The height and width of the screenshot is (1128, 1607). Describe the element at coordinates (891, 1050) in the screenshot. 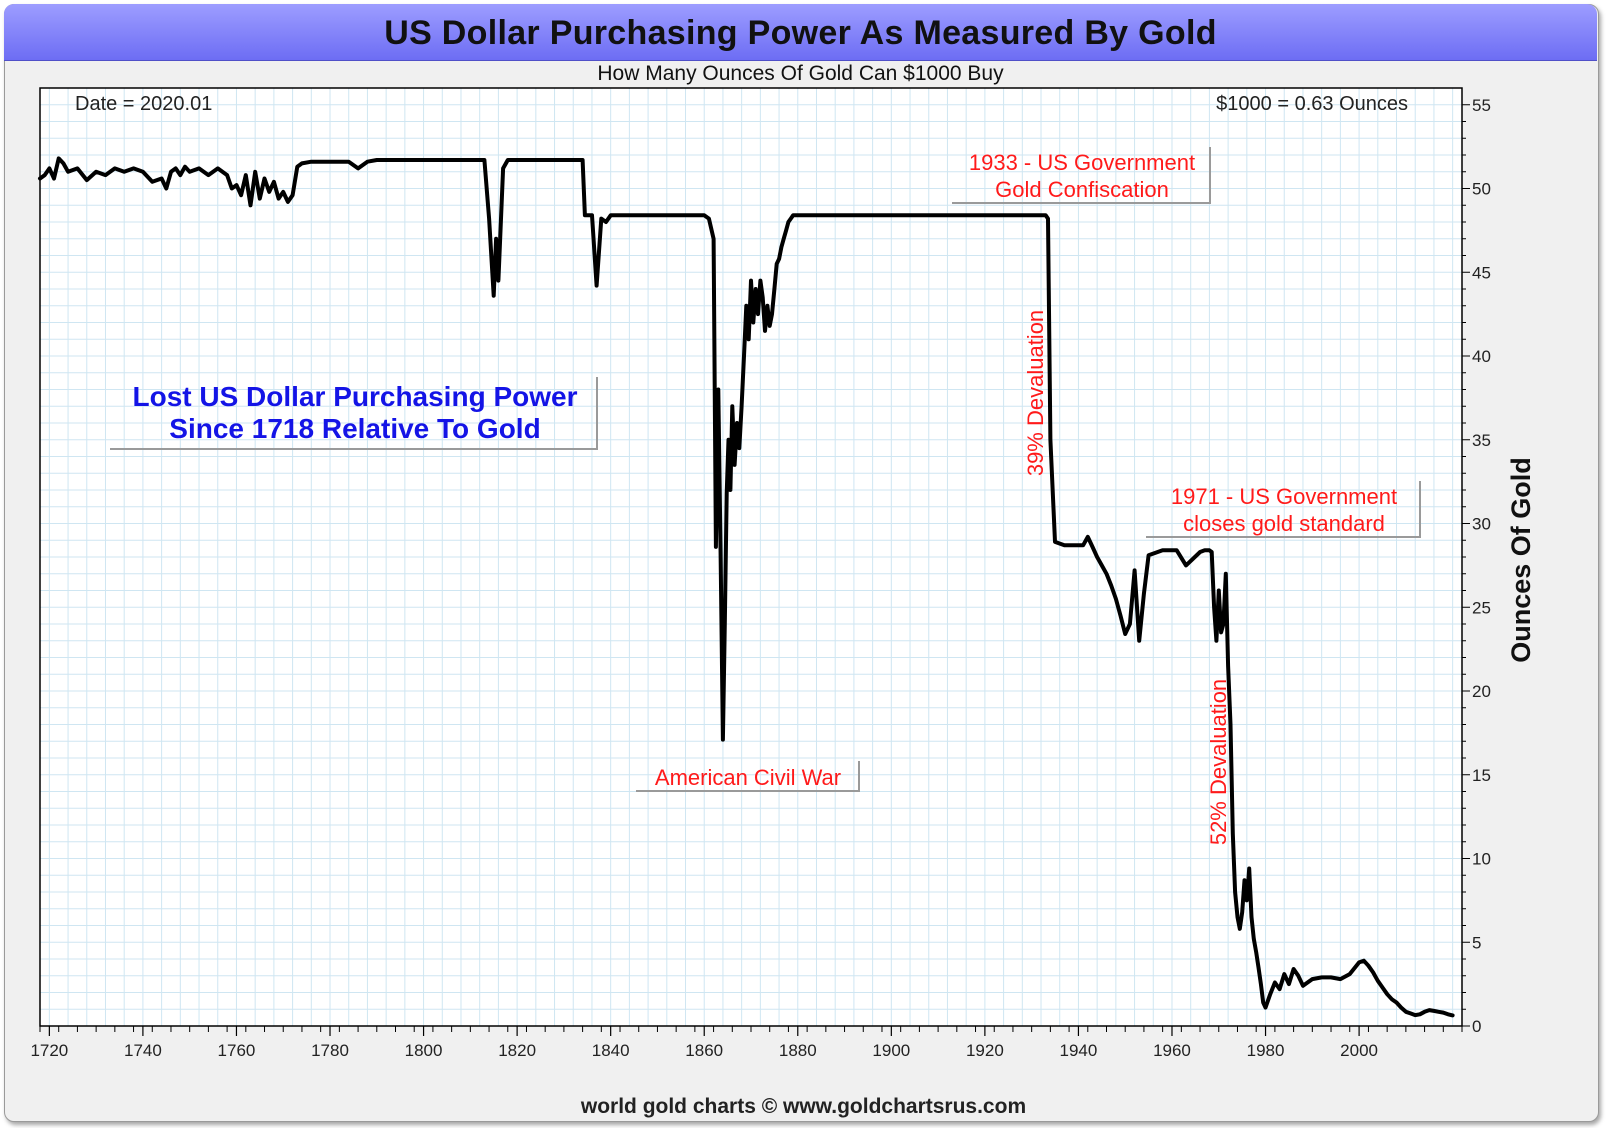

I see `x-tick-label: 1900` at that location.